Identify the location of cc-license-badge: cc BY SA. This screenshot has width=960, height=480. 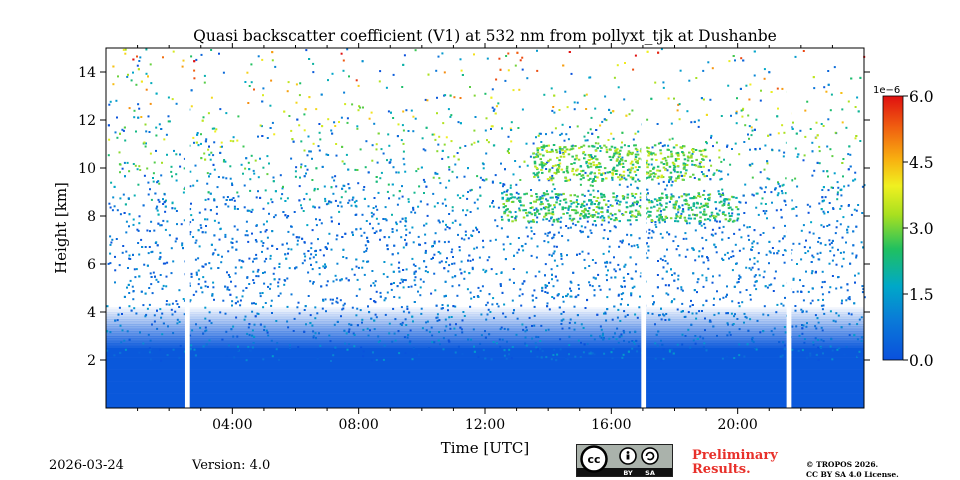
(624, 460).